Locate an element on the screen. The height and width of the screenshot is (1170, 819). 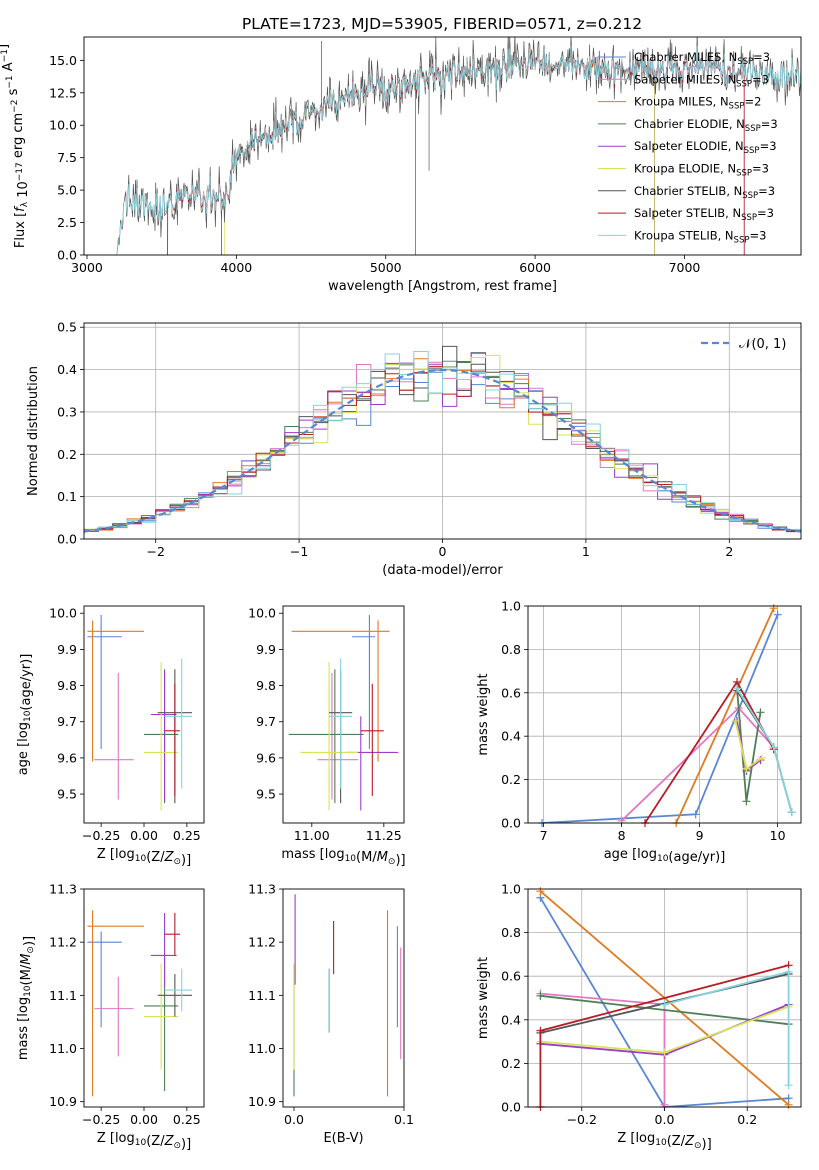
histogram-kroupa-stelib is located at coordinates (442, 443).